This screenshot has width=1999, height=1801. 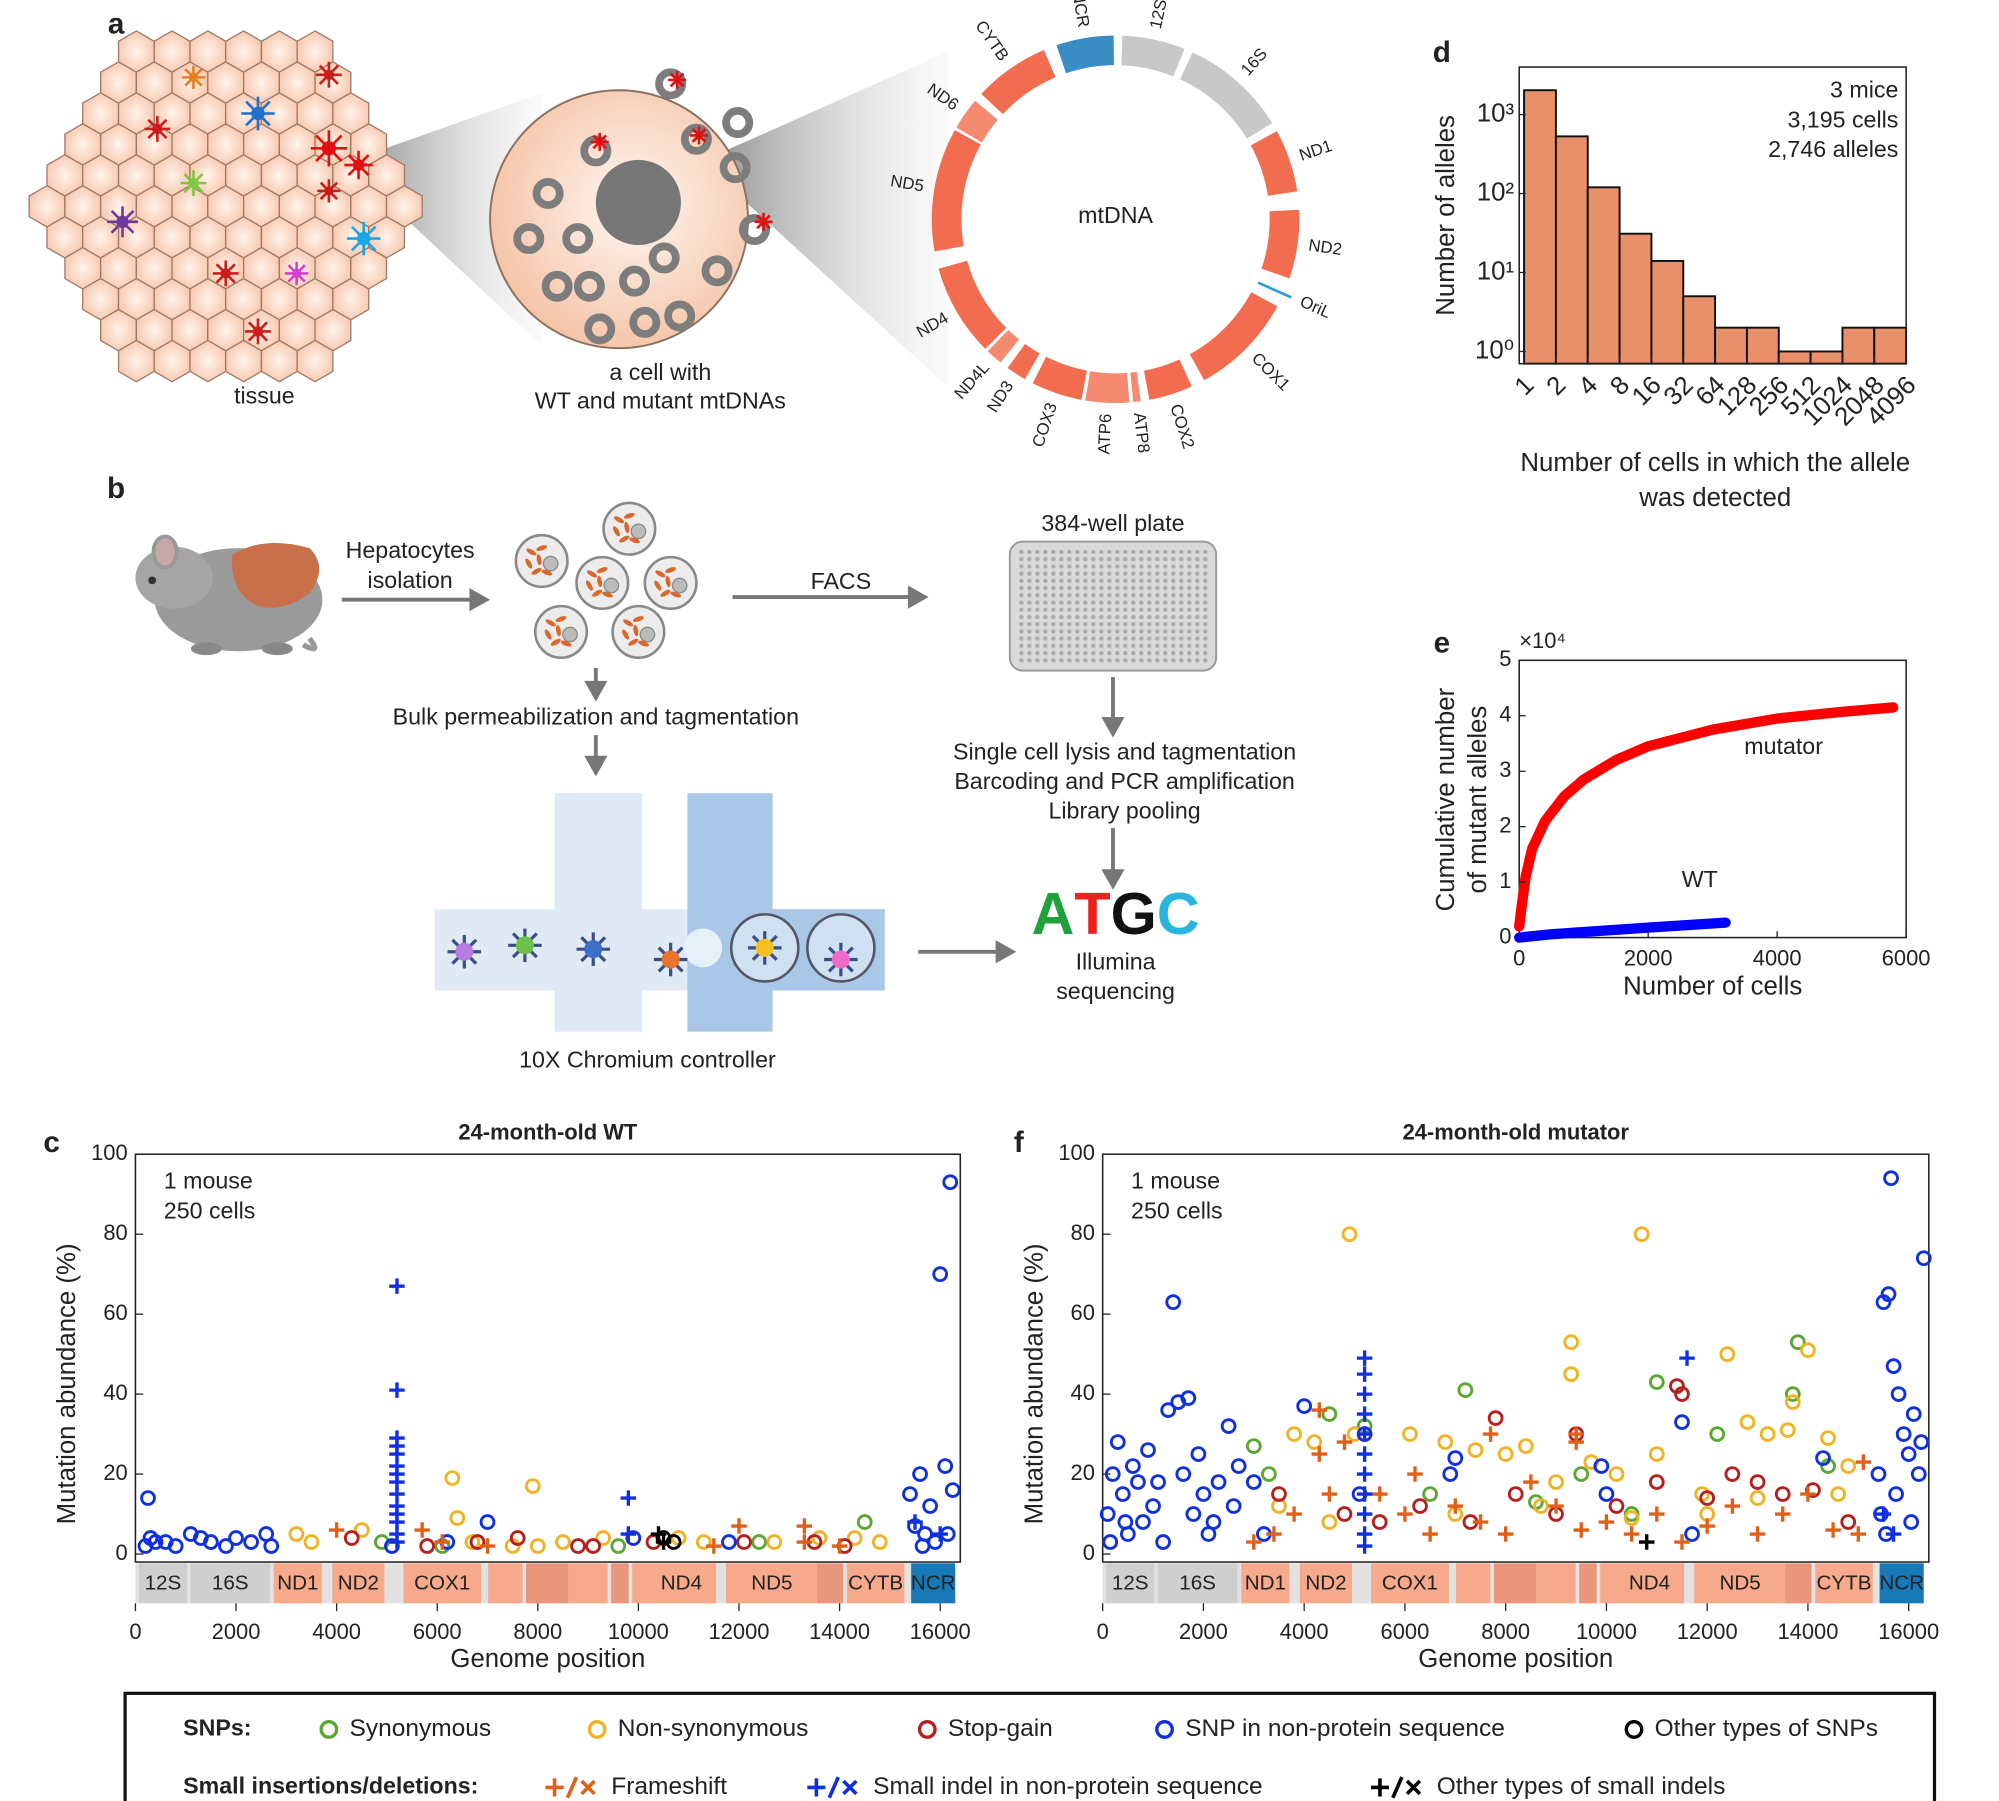 I want to click on plot-frame, so click(x=1712, y=215).